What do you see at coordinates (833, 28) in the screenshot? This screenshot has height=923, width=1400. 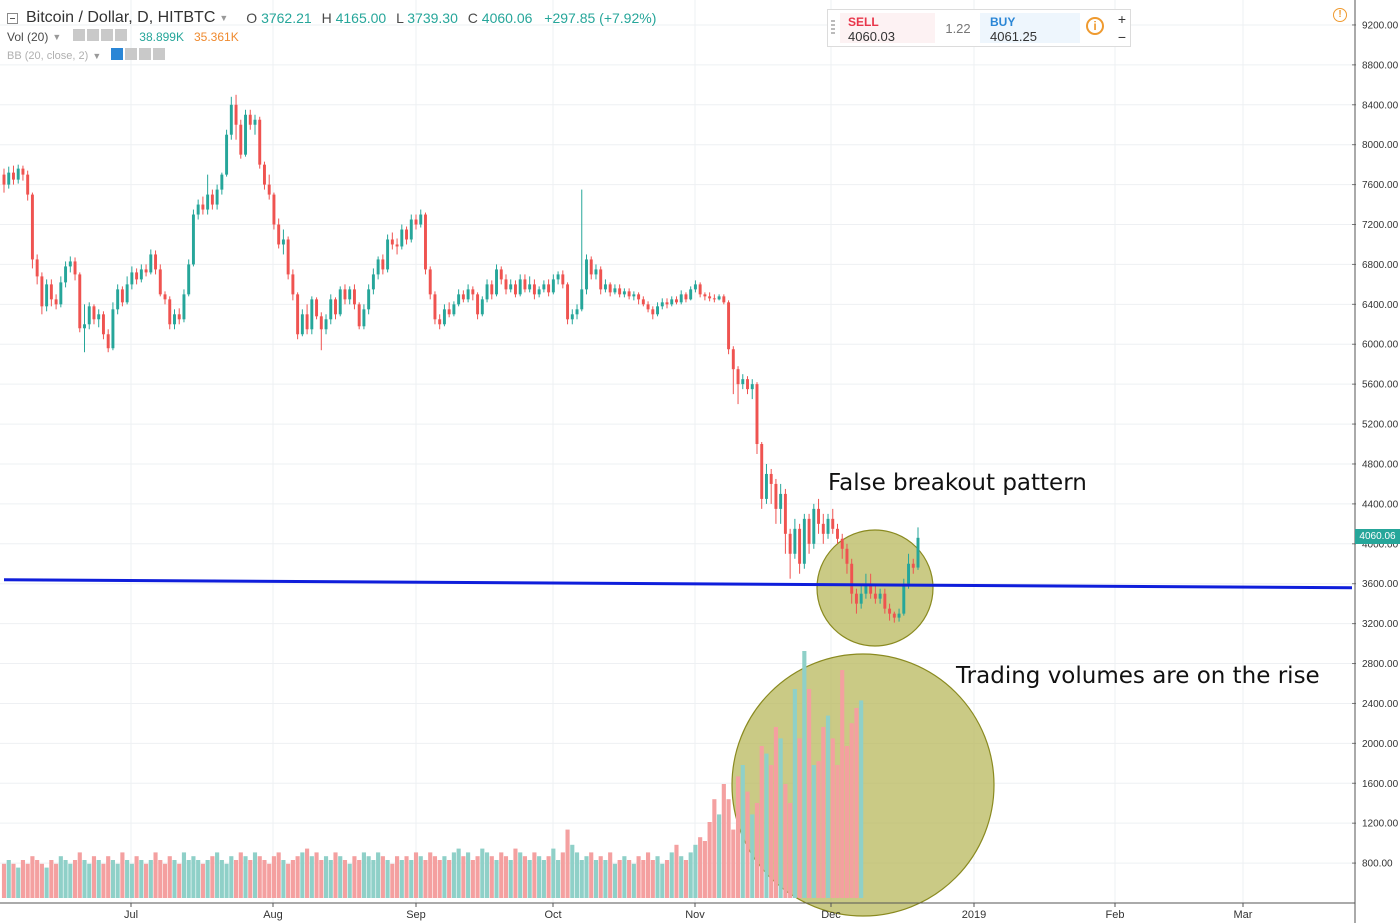 I see `drag-handle-icon` at bounding box center [833, 28].